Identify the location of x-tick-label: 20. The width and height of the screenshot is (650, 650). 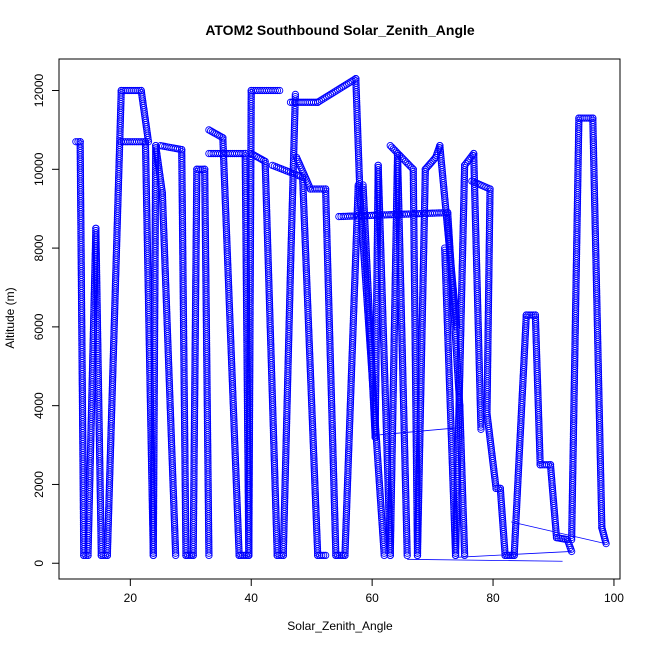
(131, 598).